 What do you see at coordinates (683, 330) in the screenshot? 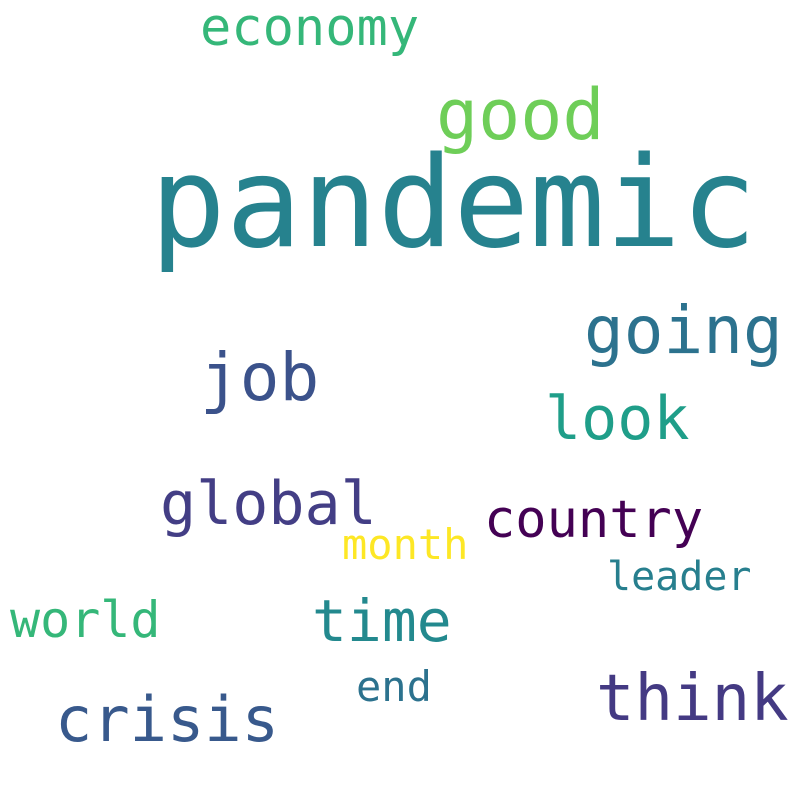
I see `word-going: going` at bounding box center [683, 330].